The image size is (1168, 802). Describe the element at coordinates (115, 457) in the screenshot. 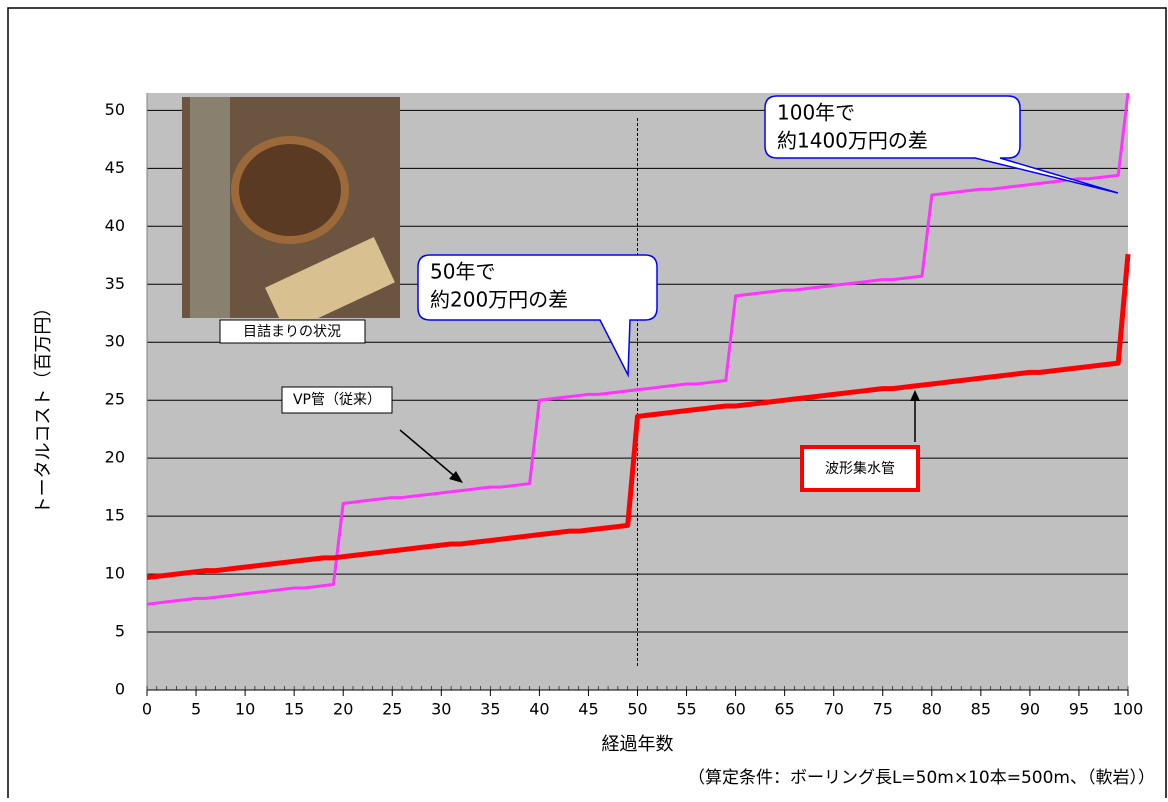

I see `y-tick-label: 20` at that location.